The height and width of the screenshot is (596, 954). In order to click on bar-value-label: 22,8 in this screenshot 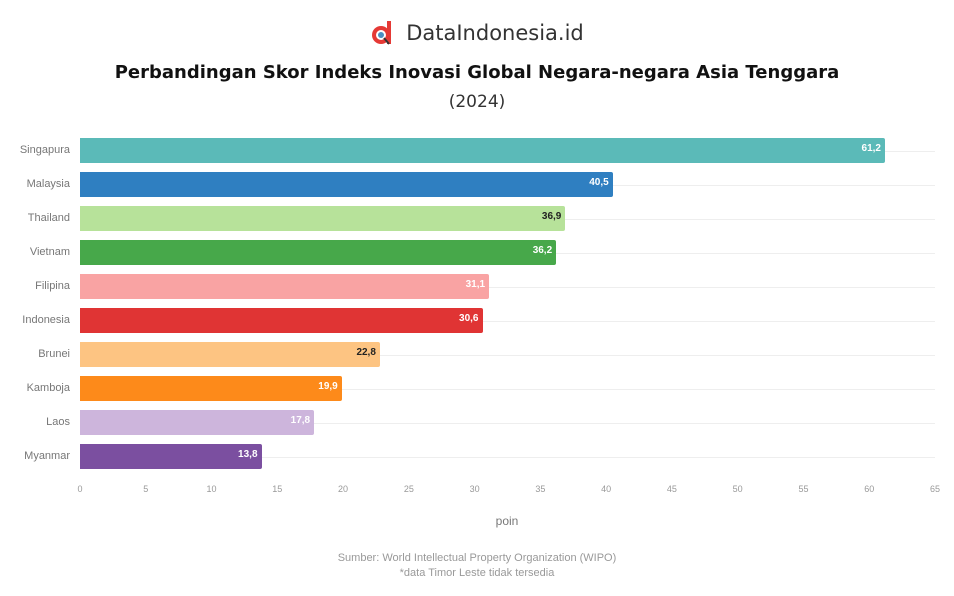, I will do `click(366, 352)`.